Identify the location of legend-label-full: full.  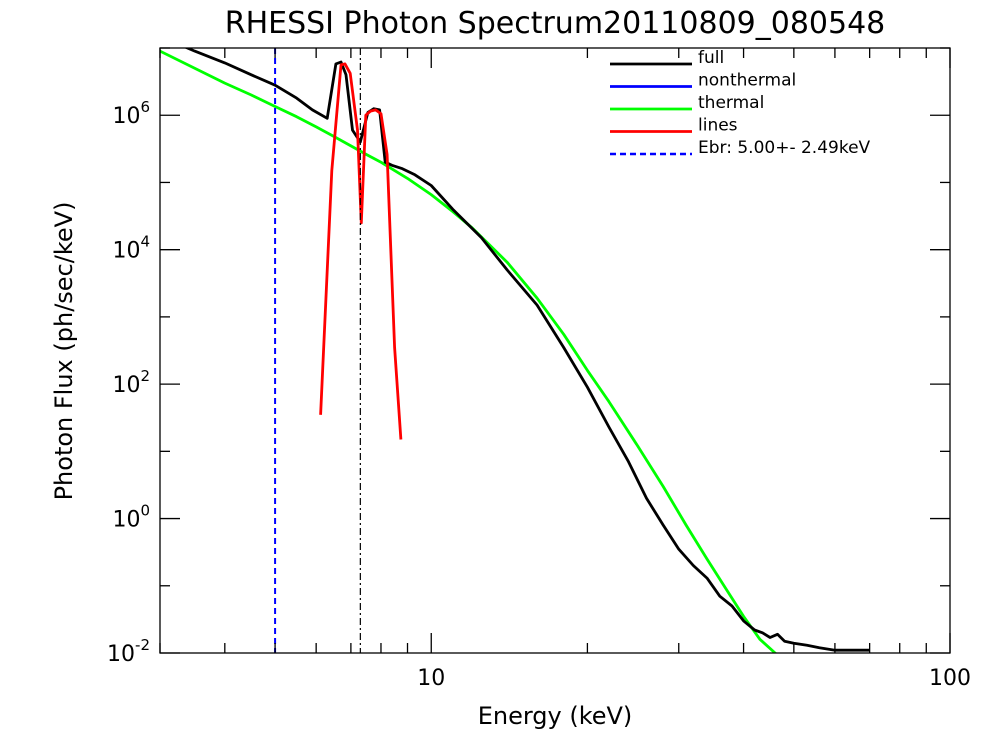
(711, 58).